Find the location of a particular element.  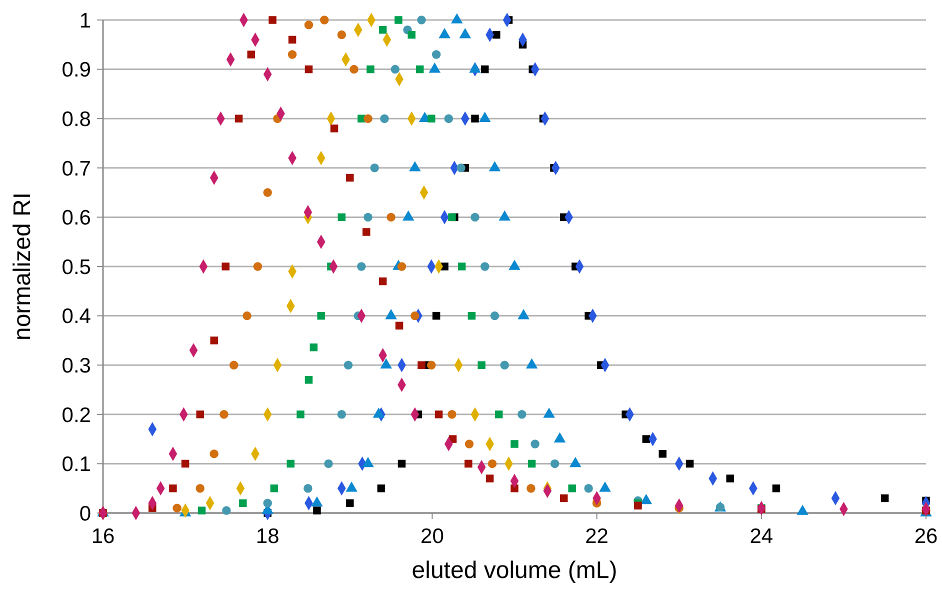

x-tick-label: 18 is located at coordinates (268, 536).